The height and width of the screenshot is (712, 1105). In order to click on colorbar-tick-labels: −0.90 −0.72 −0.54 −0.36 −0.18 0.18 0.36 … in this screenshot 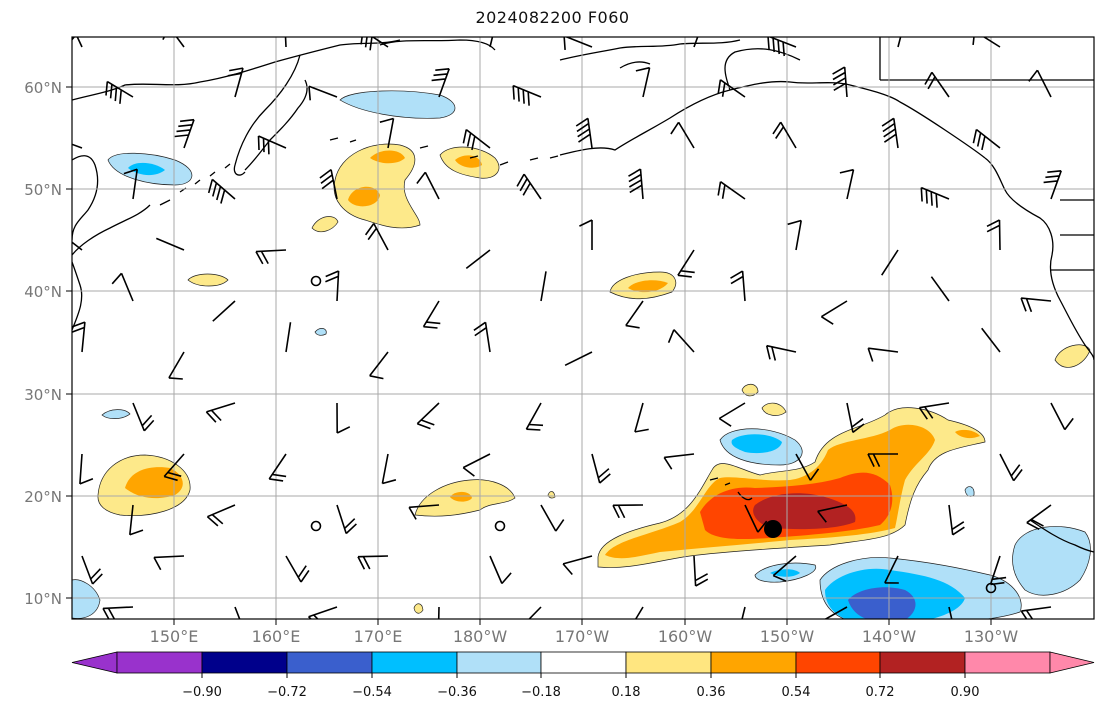, I will do `click(580, 692)`.